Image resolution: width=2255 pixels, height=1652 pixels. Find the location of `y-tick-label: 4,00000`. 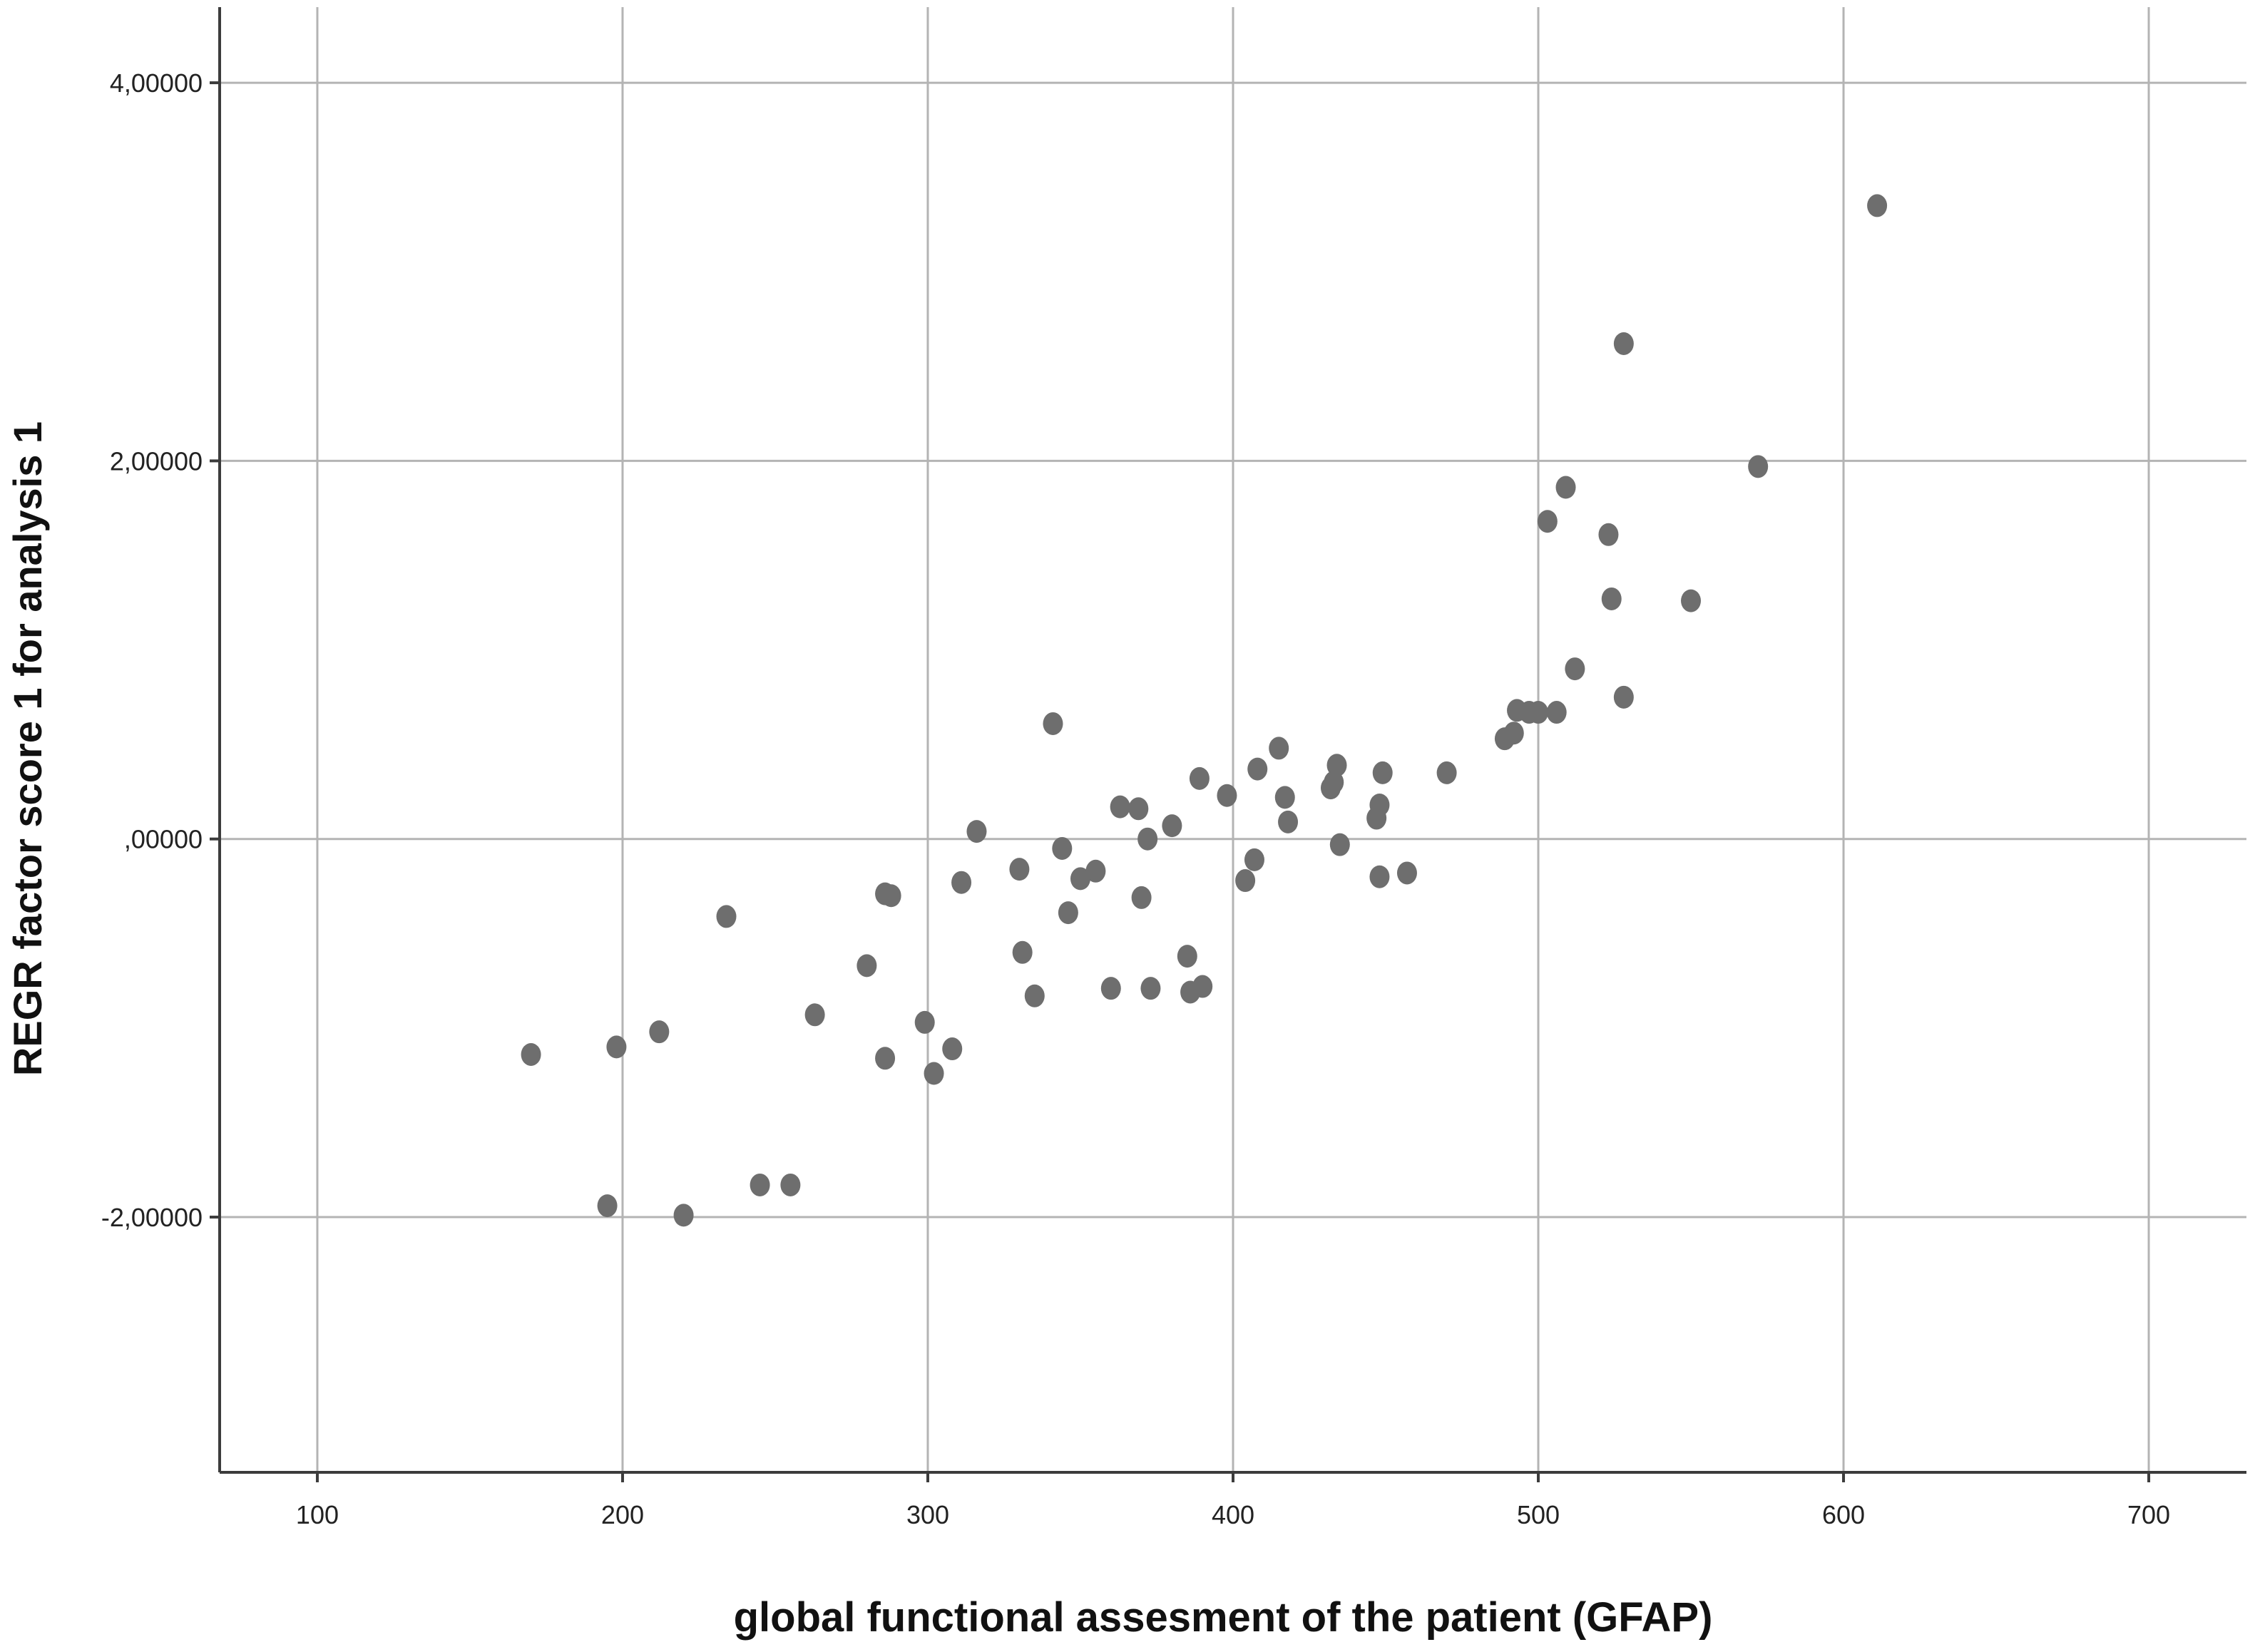

y-tick-label: 4,00000 is located at coordinates (156, 83).